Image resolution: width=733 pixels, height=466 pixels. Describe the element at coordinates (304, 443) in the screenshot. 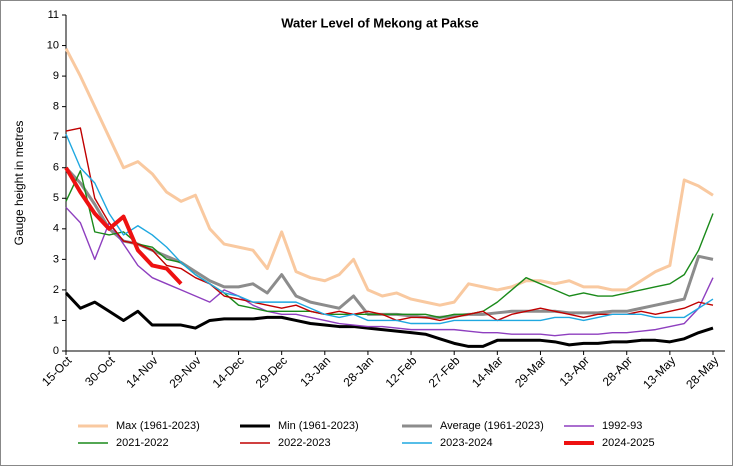

I see `legend-label: 2022-2023` at that location.